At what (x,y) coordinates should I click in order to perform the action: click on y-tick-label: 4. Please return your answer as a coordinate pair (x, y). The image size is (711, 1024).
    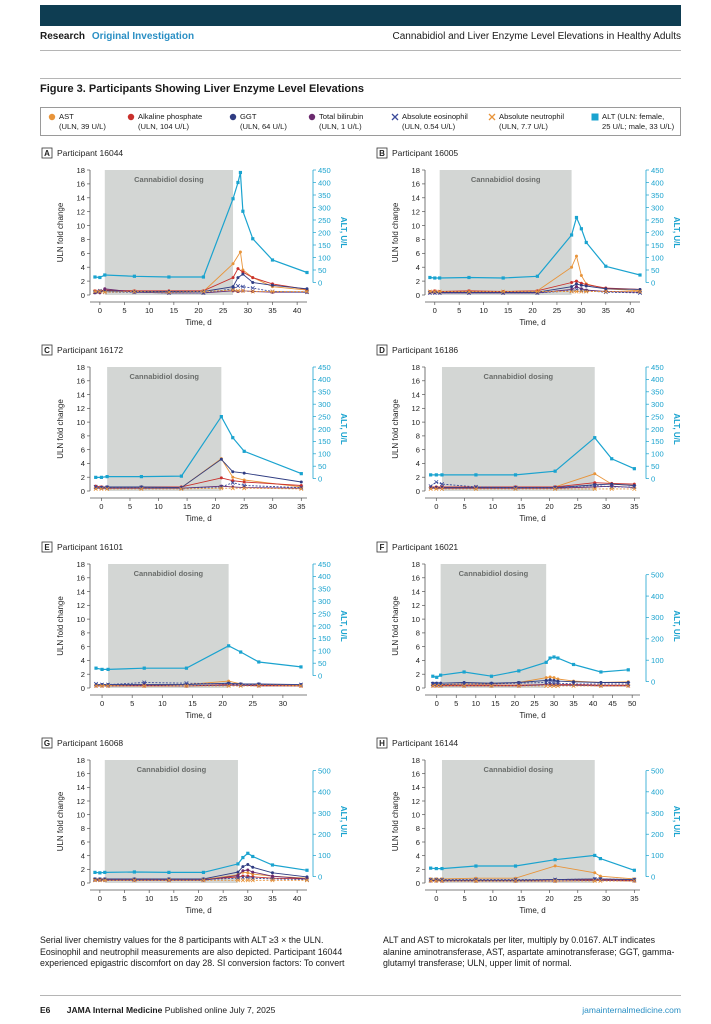
    Looking at the image, I should click on (83, 660).